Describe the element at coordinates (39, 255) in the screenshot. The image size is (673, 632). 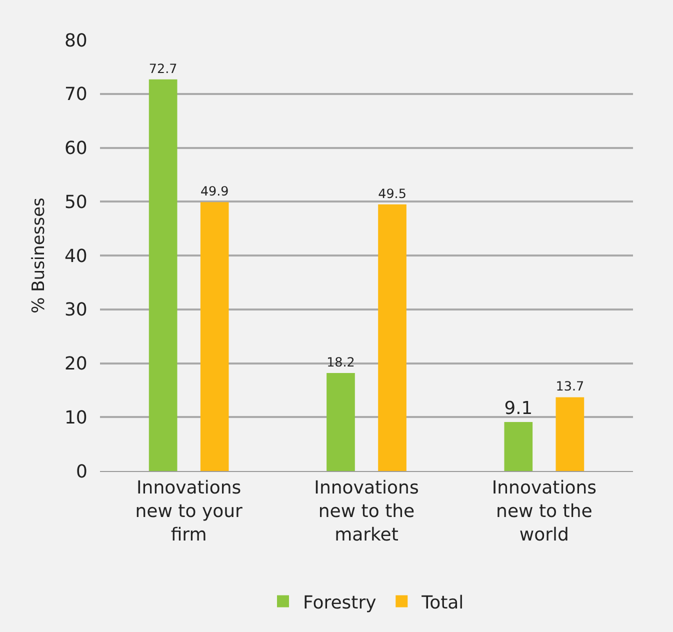
I see `y-axis-title: % Businesses` at that location.